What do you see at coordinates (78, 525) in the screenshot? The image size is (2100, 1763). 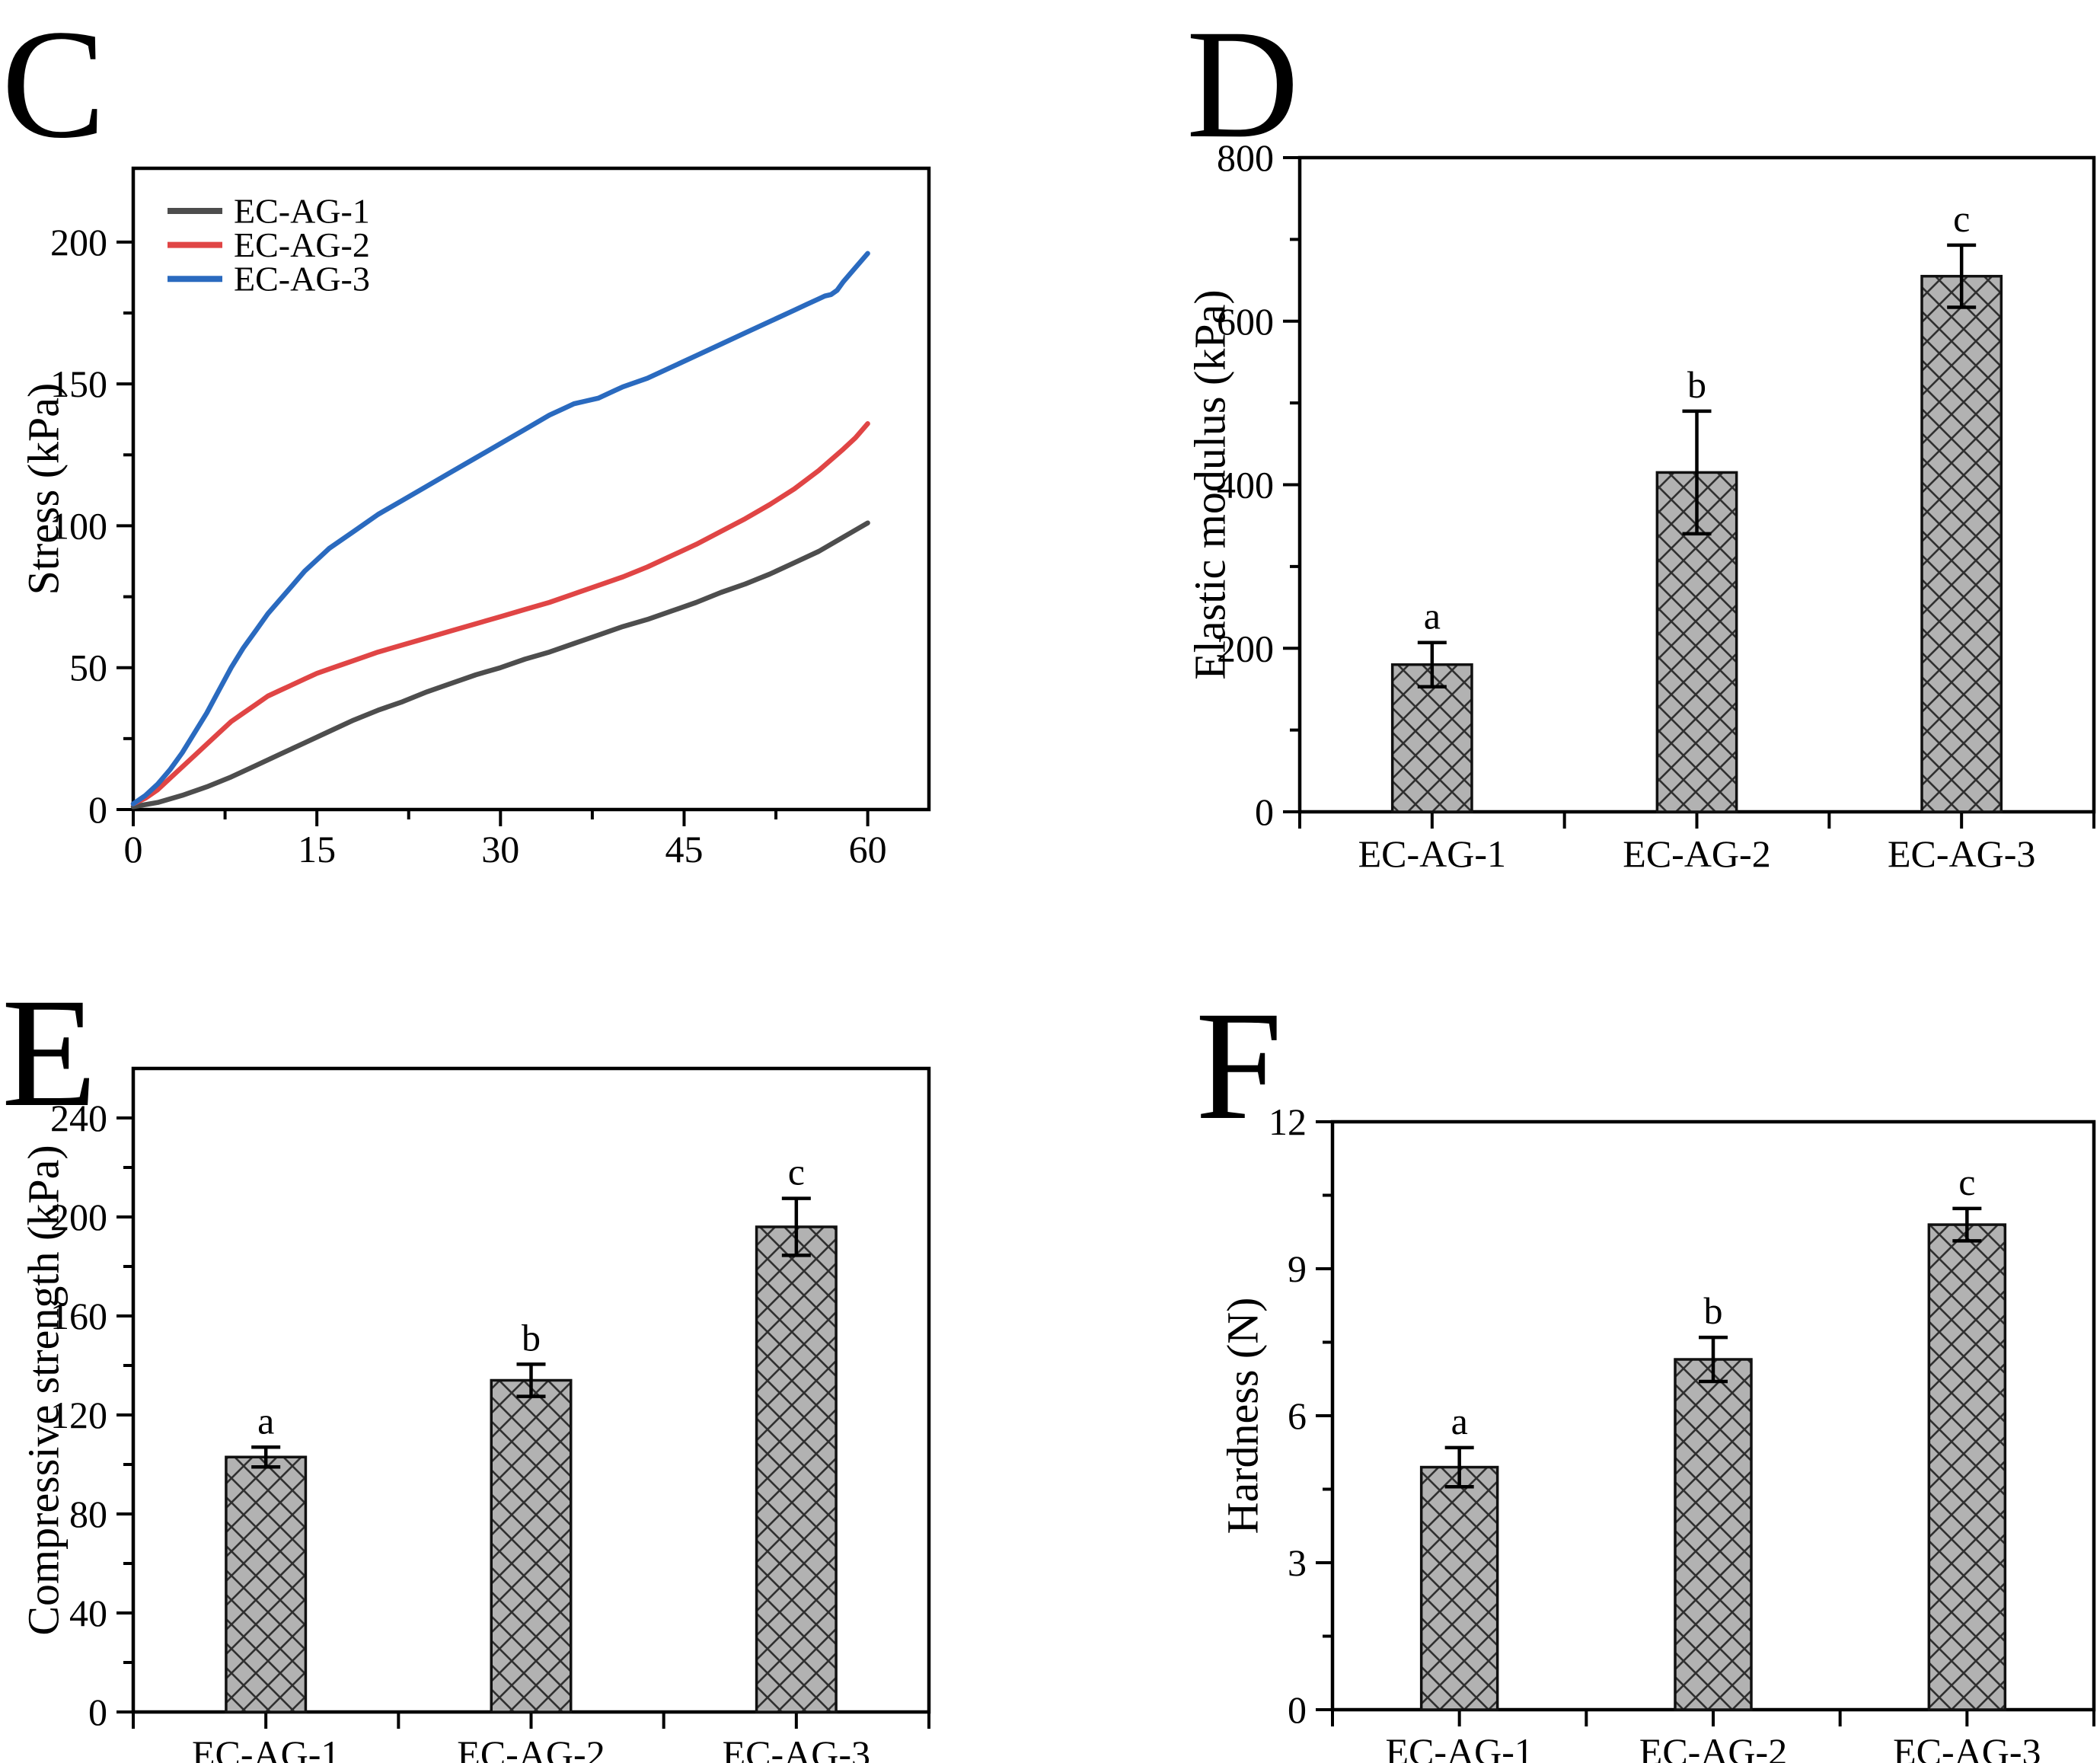 I see `y-tick-label: 100` at bounding box center [78, 525].